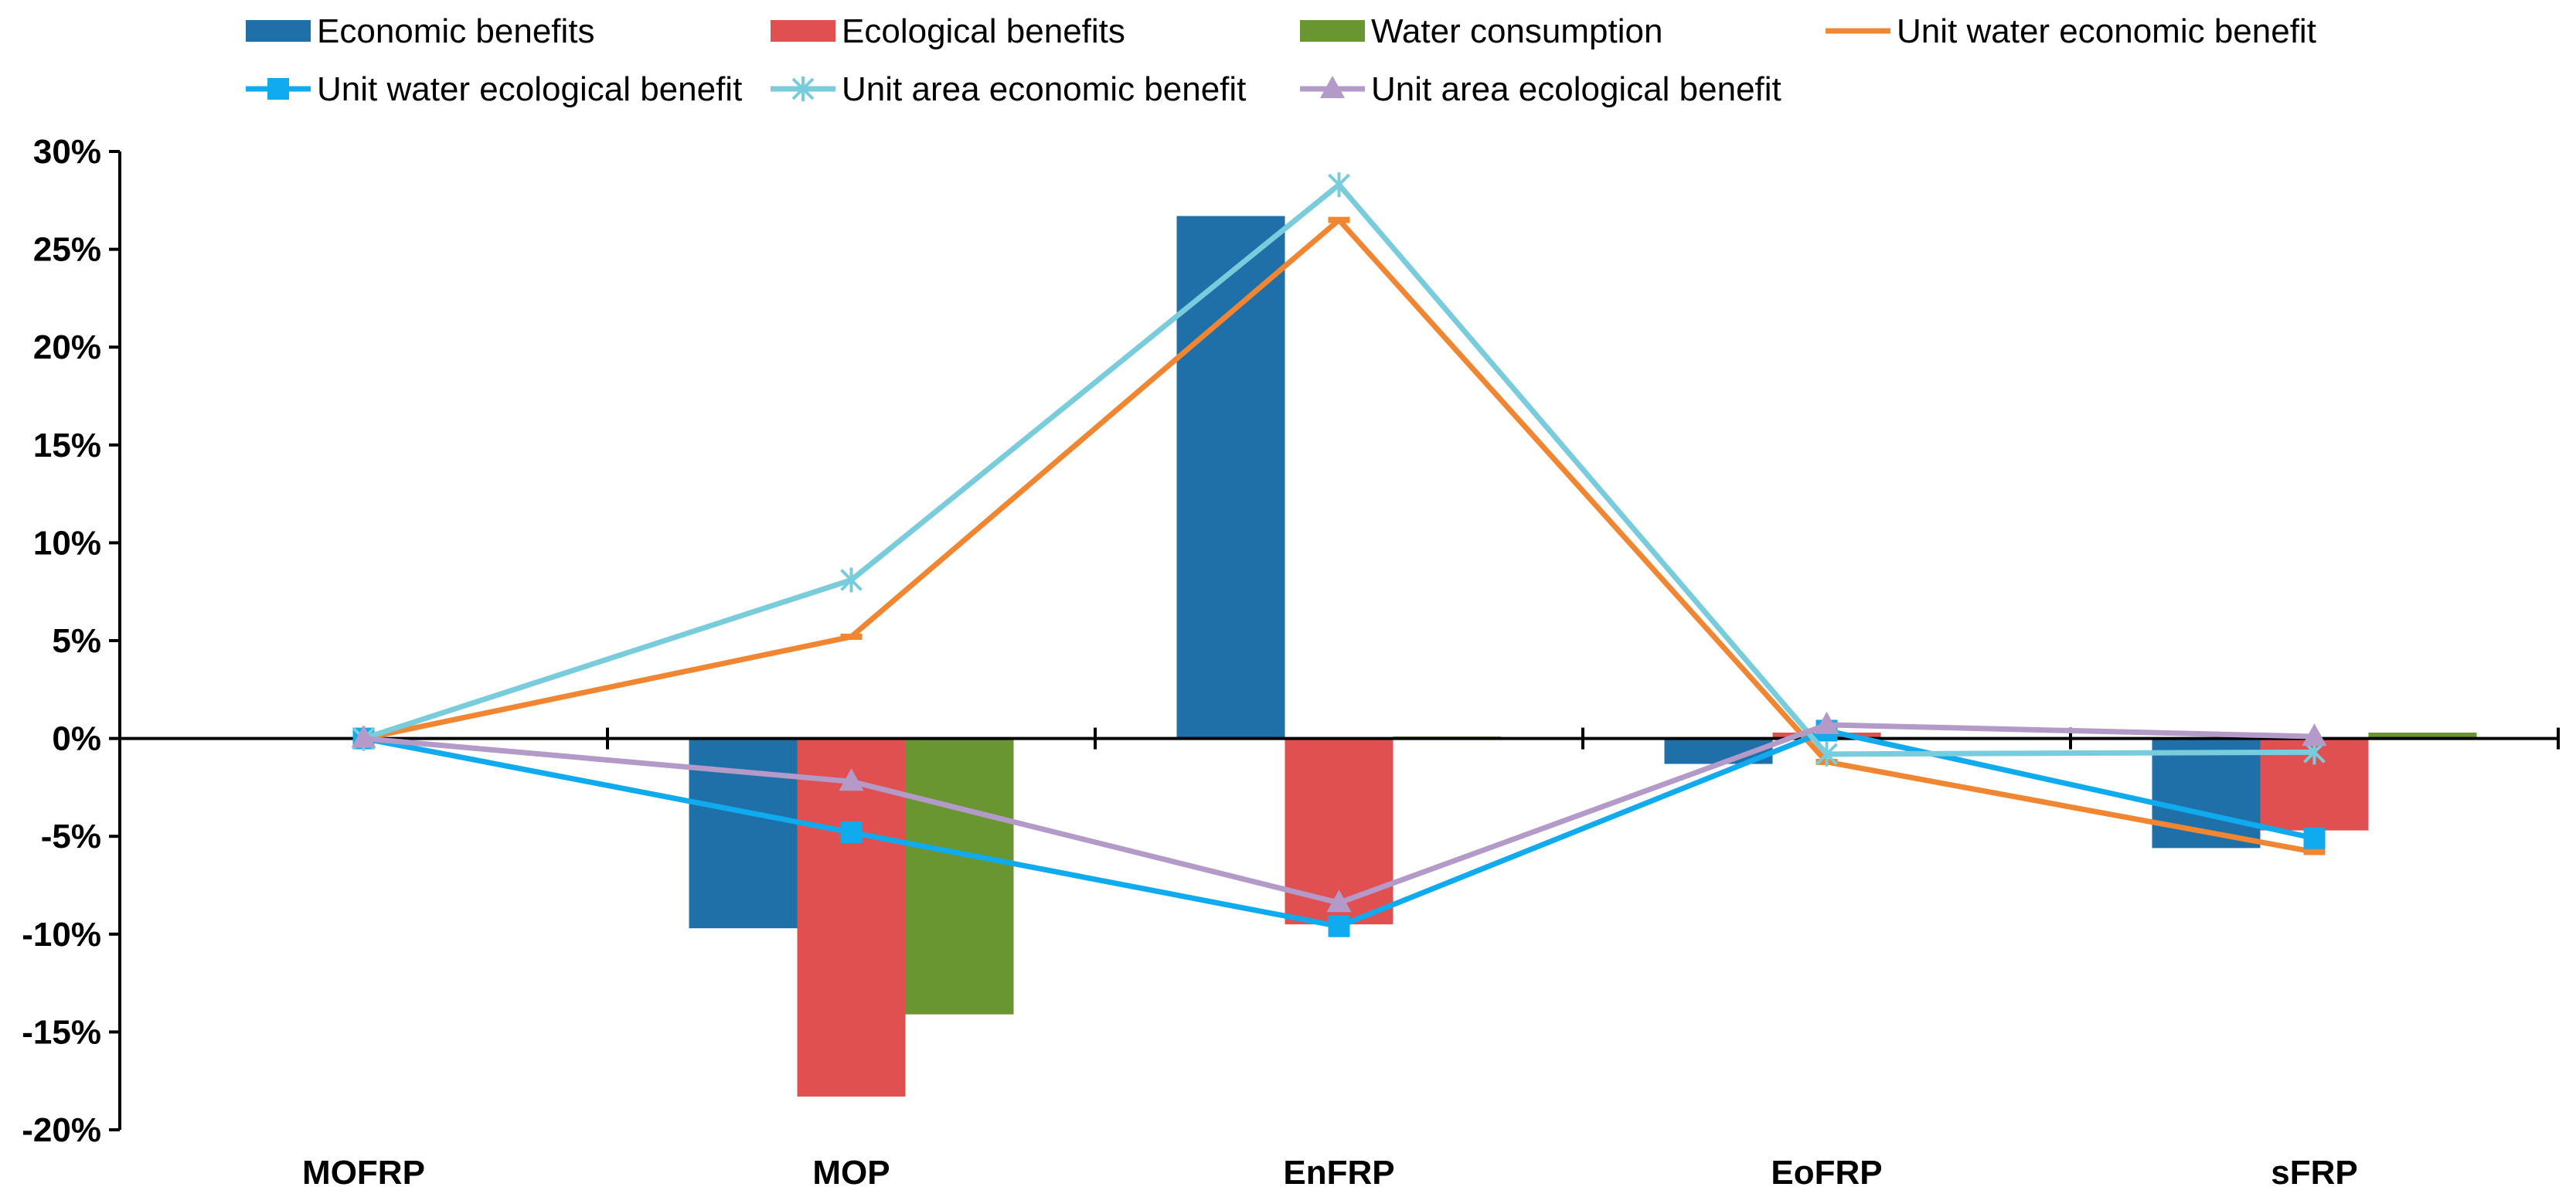 This screenshot has width=2576, height=1204. What do you see at coordinates (76, 641) in the screenshot?
I see `y-tick-label: 5%` at bounding box center [76, 641].